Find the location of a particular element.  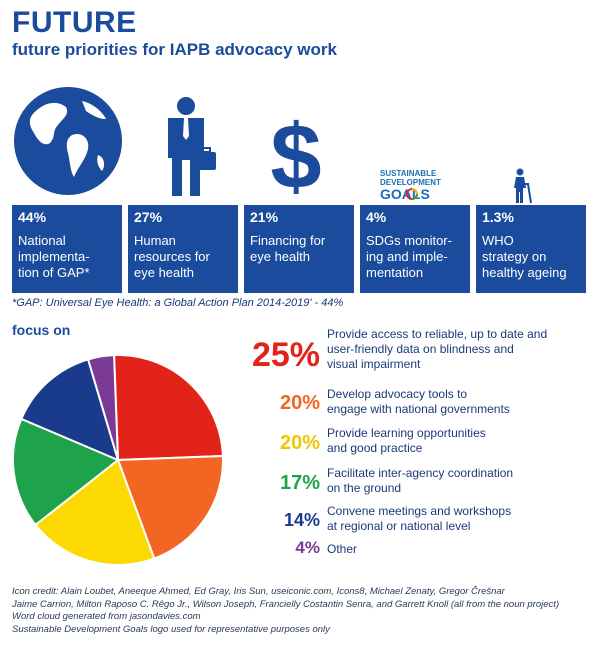

globe-icon is located at coordinates (68, 141).